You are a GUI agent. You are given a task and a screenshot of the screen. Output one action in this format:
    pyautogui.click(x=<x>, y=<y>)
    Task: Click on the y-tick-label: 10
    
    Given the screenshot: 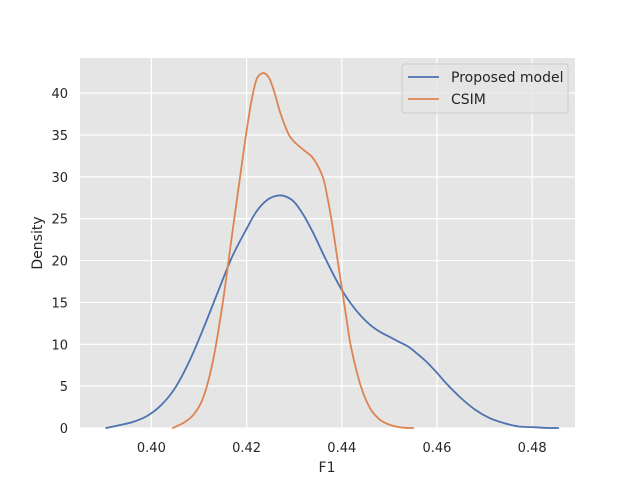 What is the action you would take?
    pyautogui.click(x=59, y=345)
    